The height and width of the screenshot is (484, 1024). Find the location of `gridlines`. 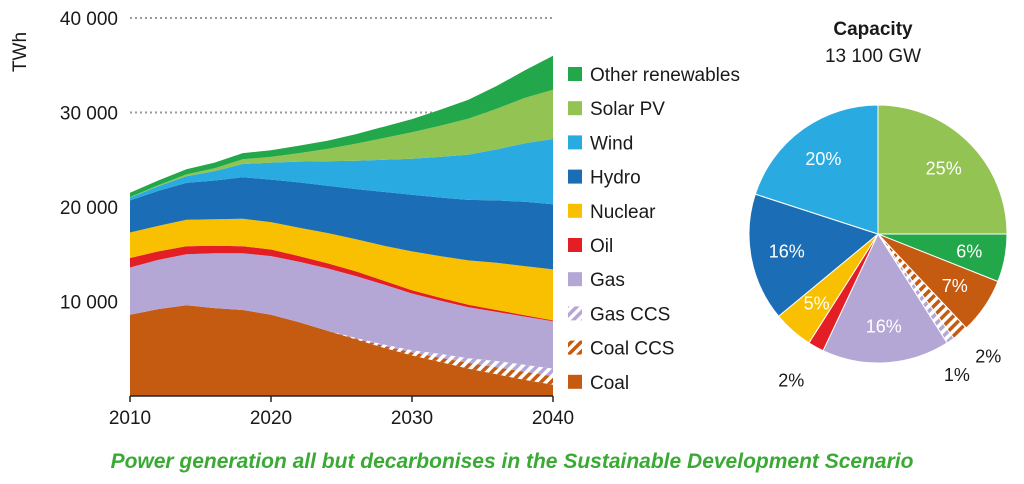

gridlines is located at coordinates (341, 65).